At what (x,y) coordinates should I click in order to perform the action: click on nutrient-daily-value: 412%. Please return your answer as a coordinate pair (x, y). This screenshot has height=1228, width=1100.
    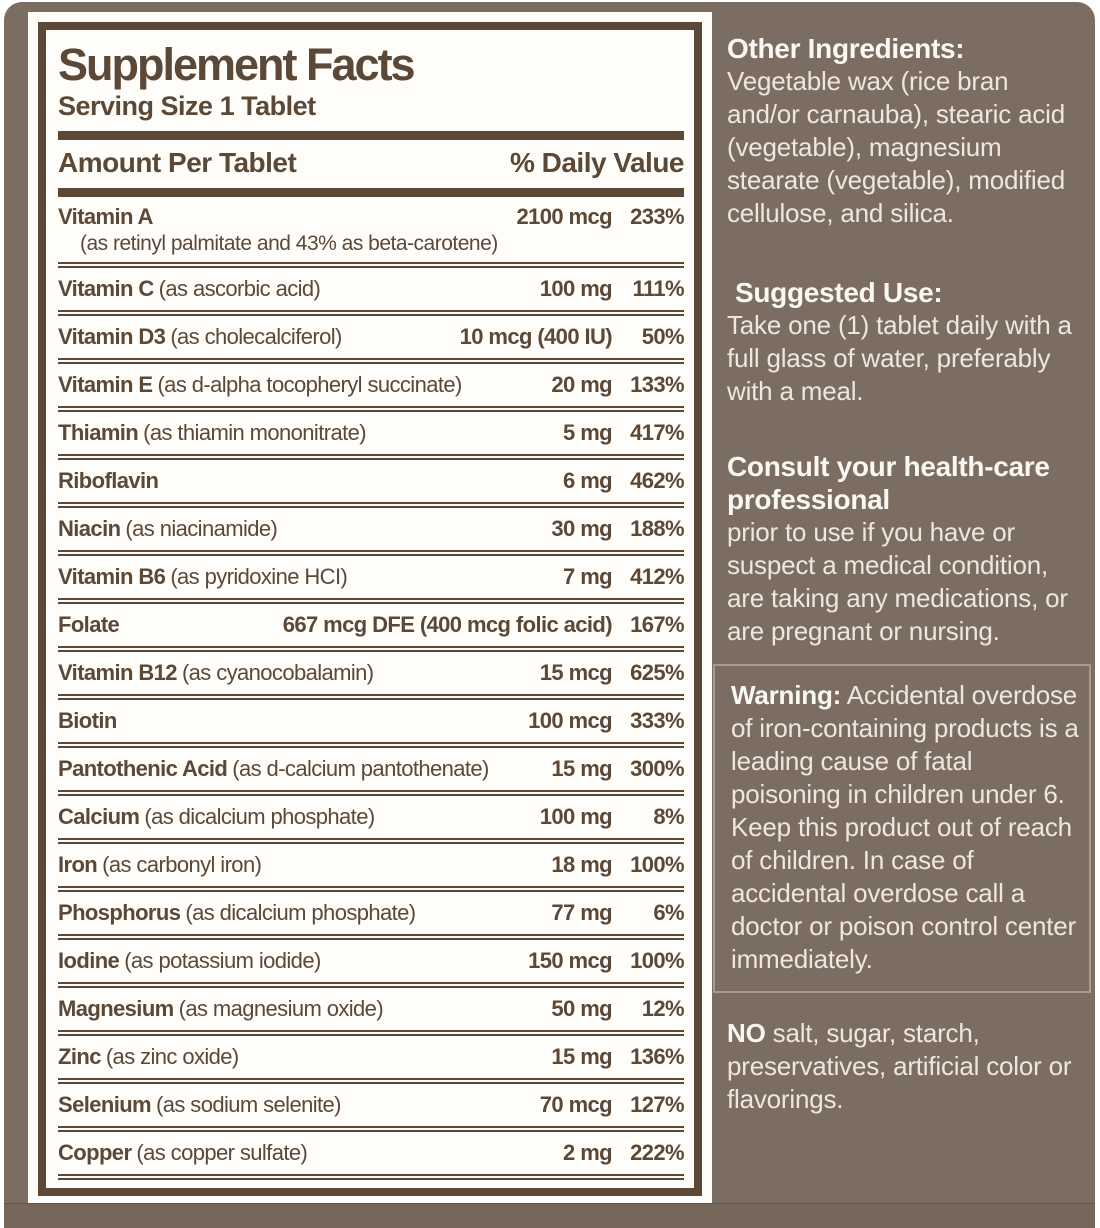
    Looking at the image, I should click on (657, 576).